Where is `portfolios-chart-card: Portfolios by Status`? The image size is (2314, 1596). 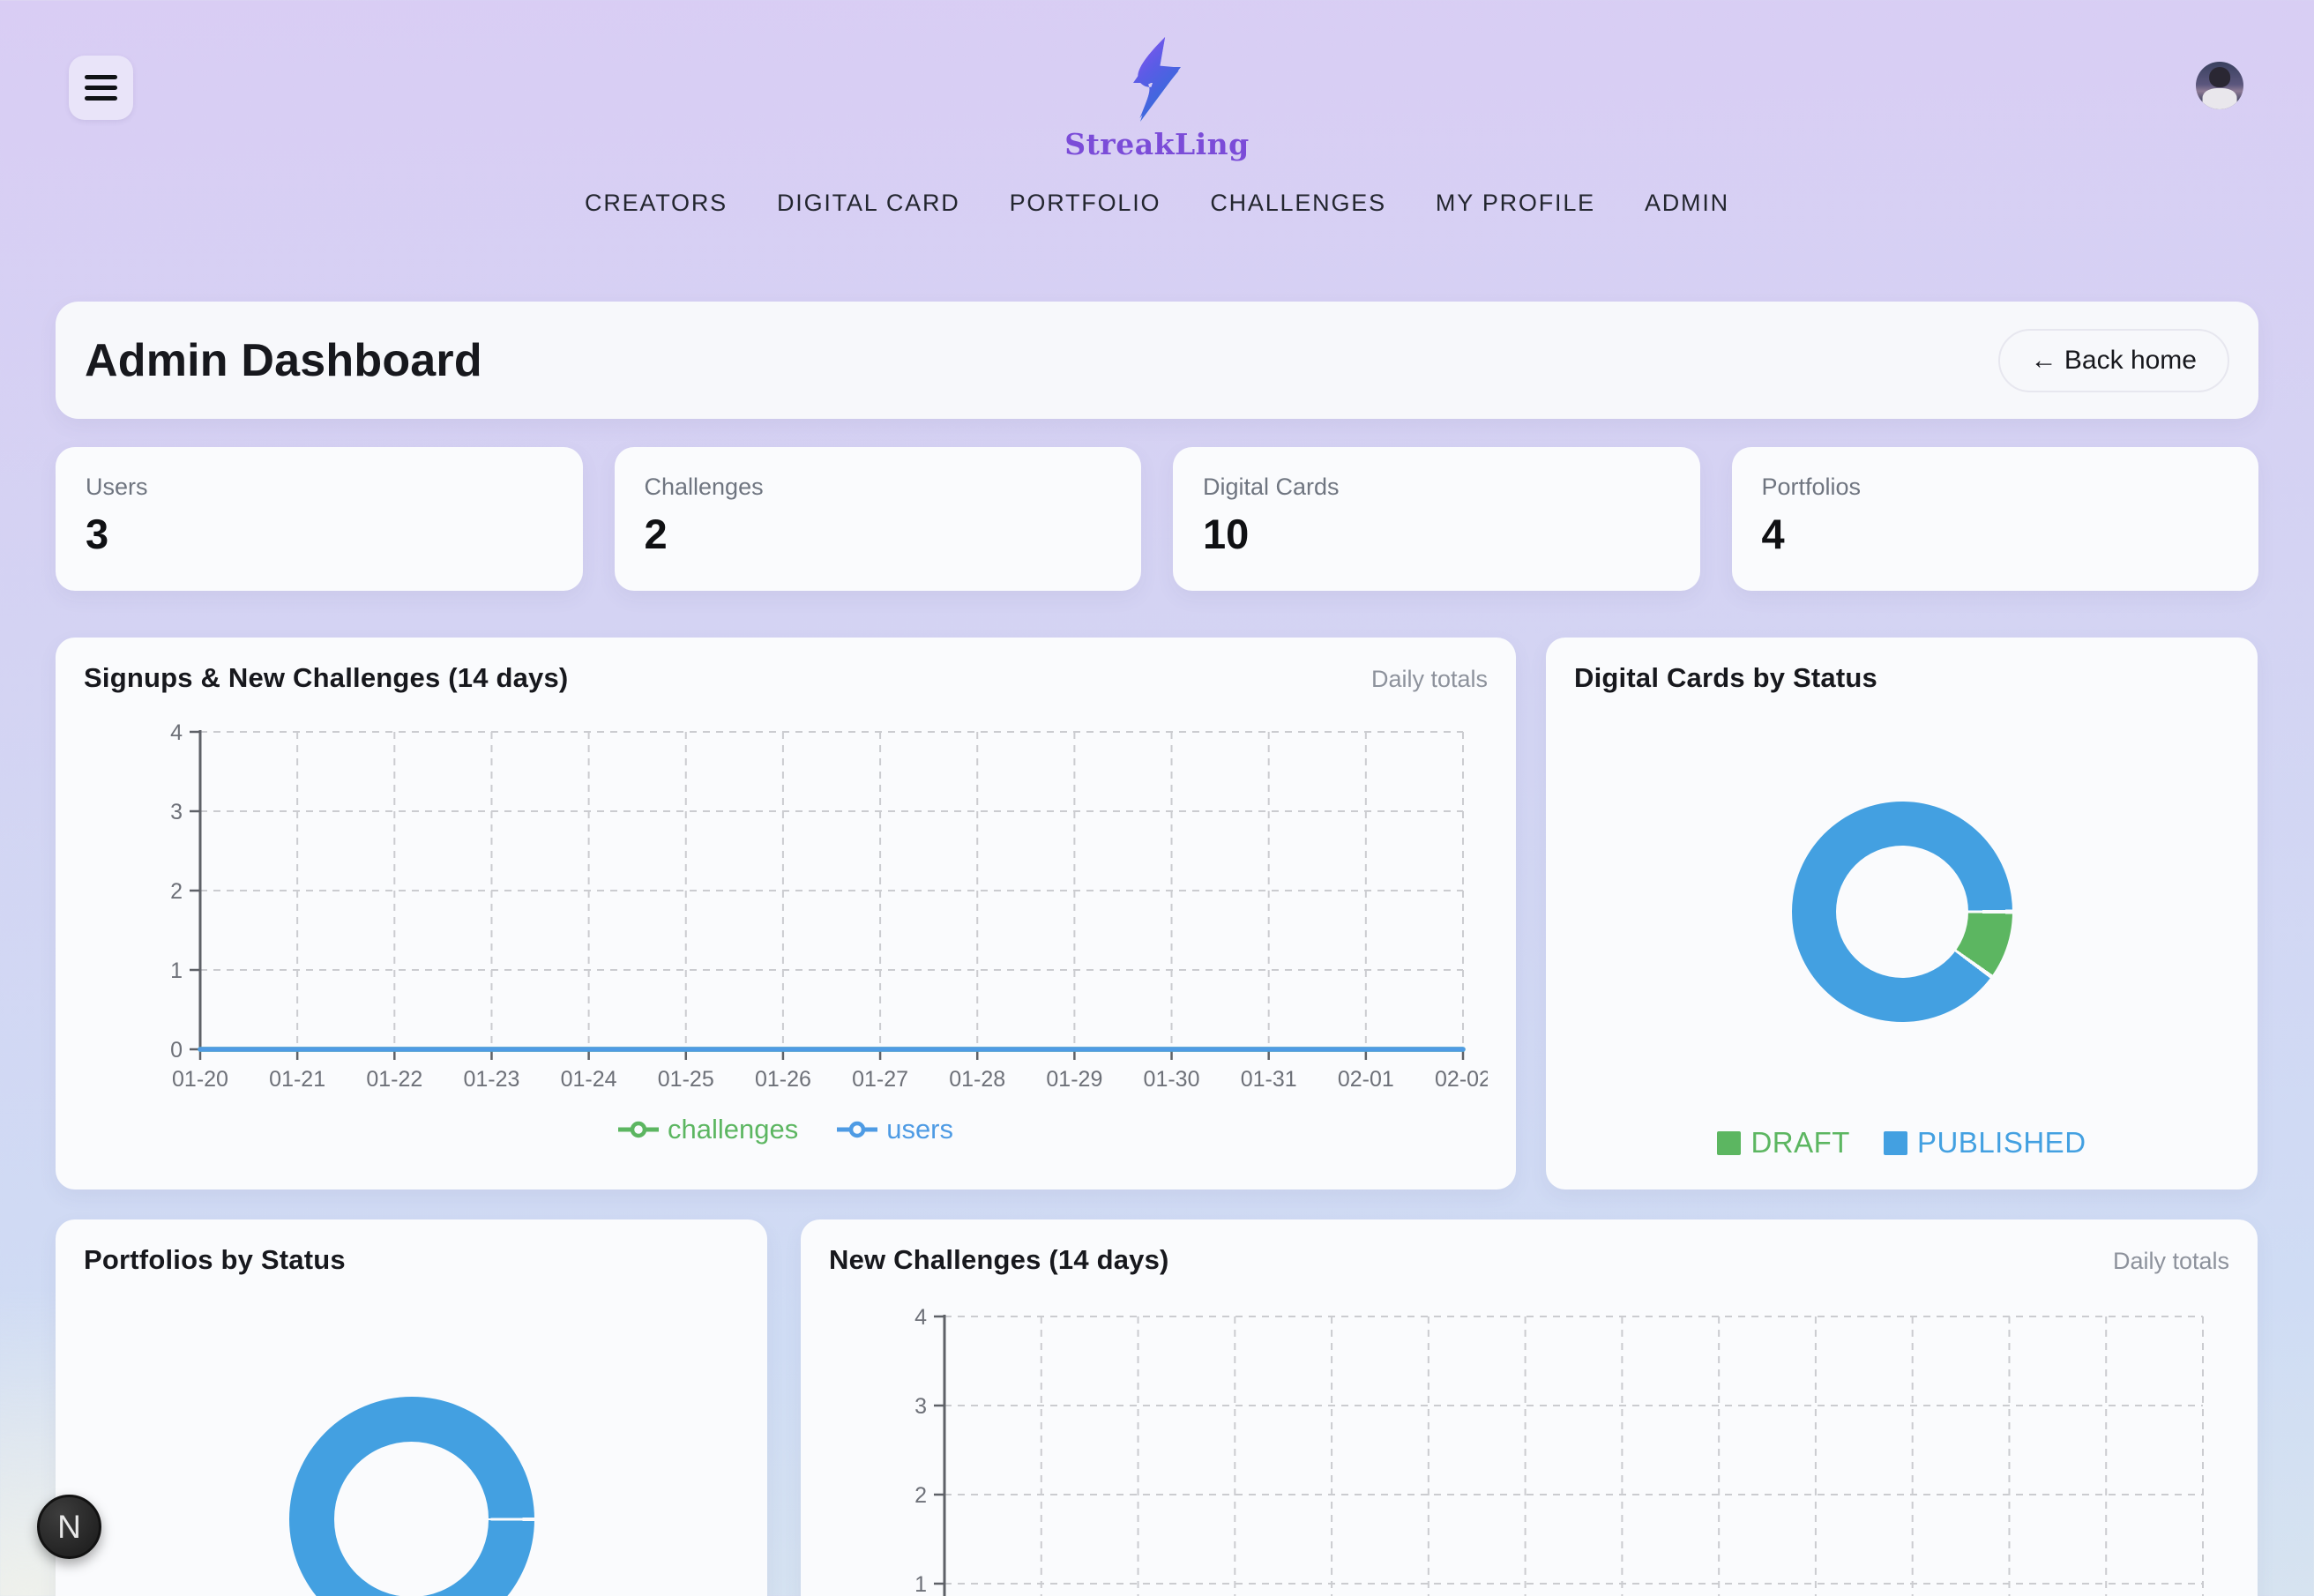
portfolios-chart-card: Portfolios by Status is located at coordinates (411, 1407).